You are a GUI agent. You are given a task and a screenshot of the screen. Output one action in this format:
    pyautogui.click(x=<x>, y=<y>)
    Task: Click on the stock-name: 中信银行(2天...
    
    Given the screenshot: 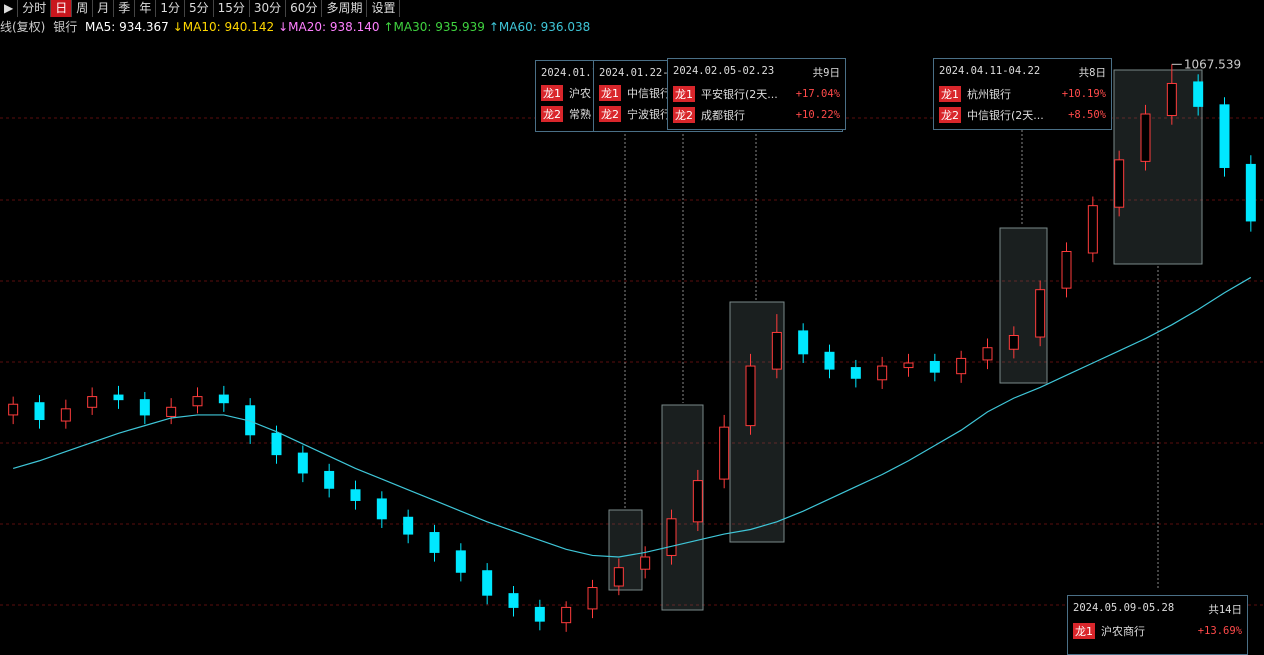 What is the action you would take?
    pyautogui.click(x=1005, y=115)
    